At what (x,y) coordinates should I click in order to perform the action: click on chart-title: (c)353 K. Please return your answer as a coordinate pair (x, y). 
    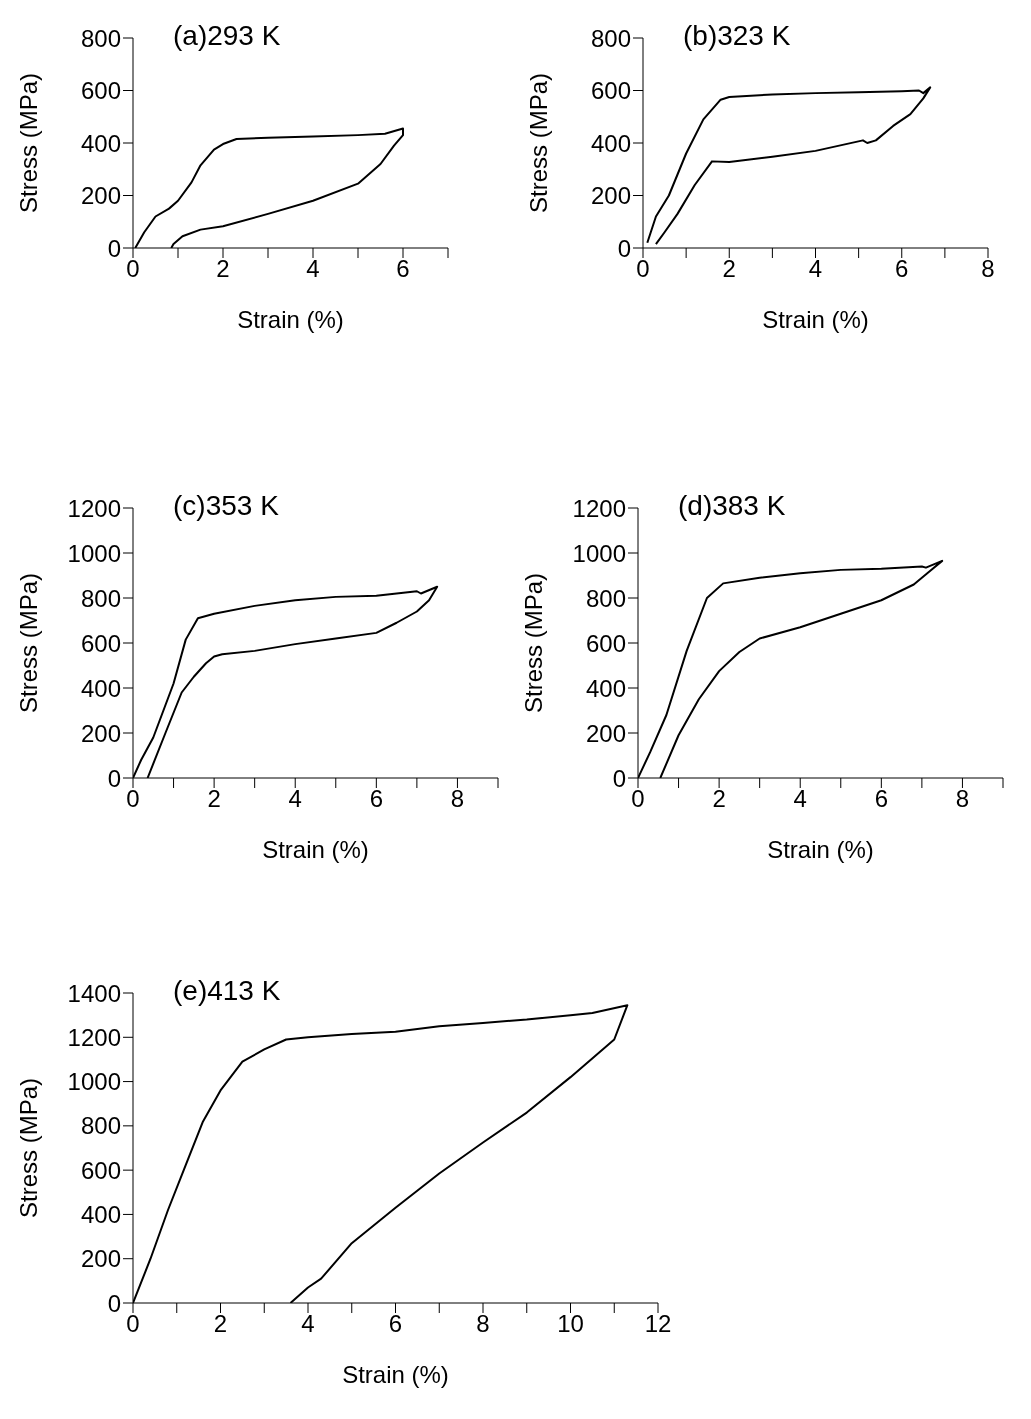
    Looking at the image, I should click on (226, 506).